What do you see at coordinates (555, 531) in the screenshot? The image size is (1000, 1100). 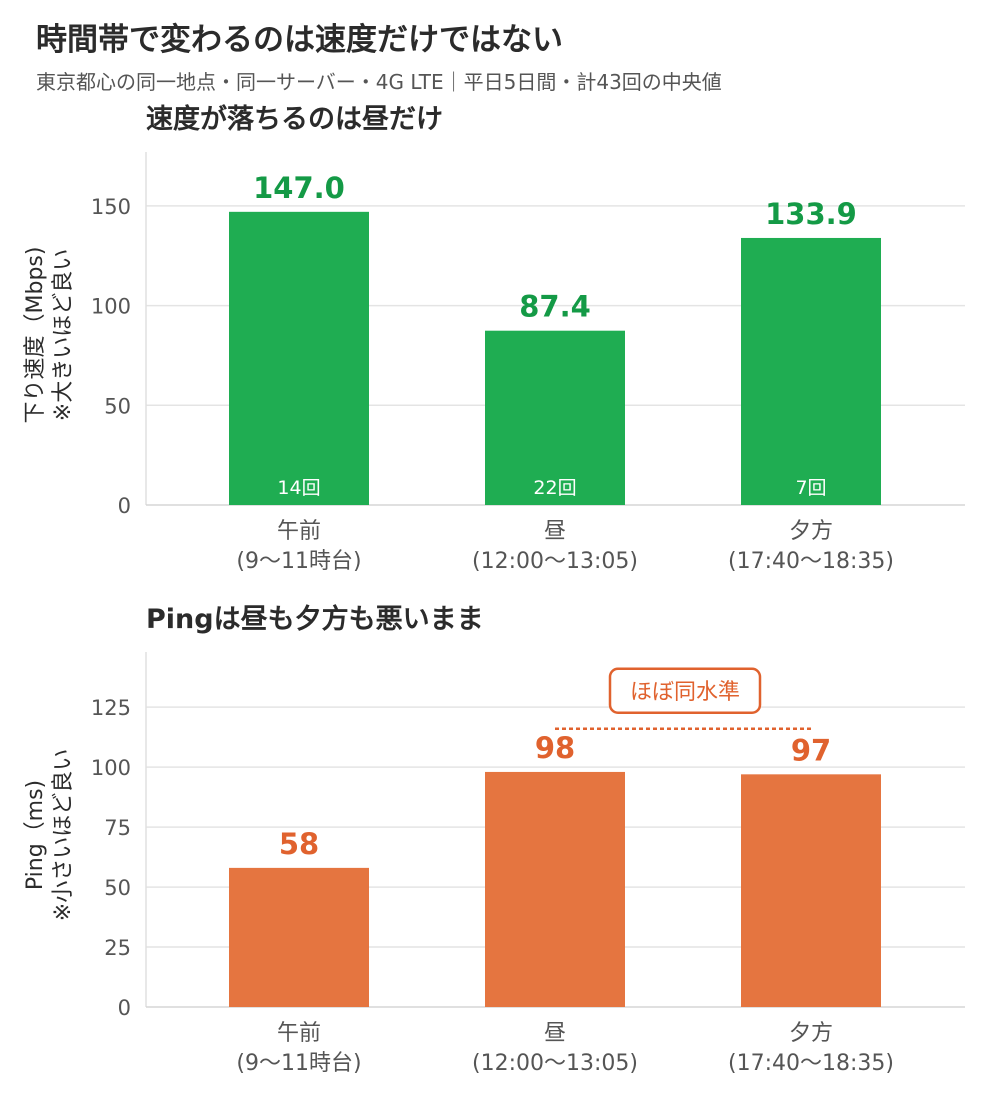 I see `speed-x-tick-label: 昼` at bounding box center [555, 531].